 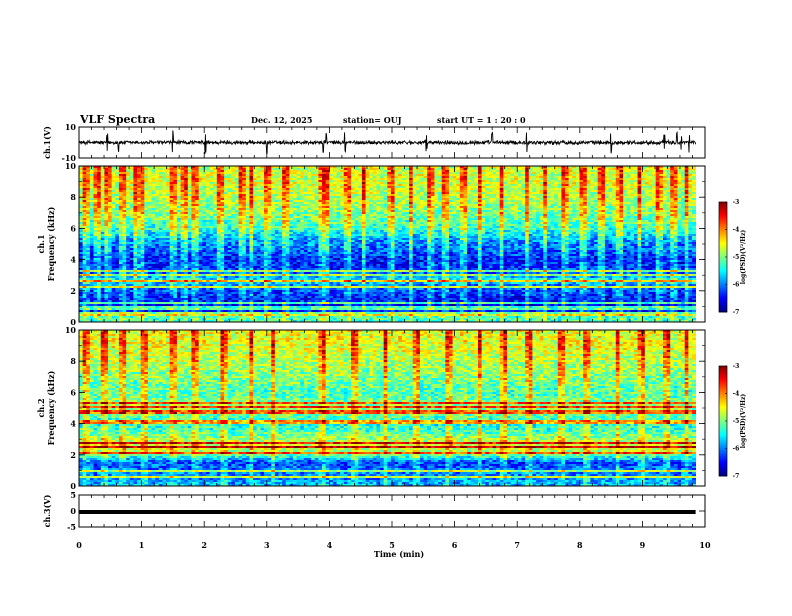 What do you see at coordinates (73, 392) in the screenshot?
I see `ch2-spec-ytick-label: 6` at bounding box center [73, 392].